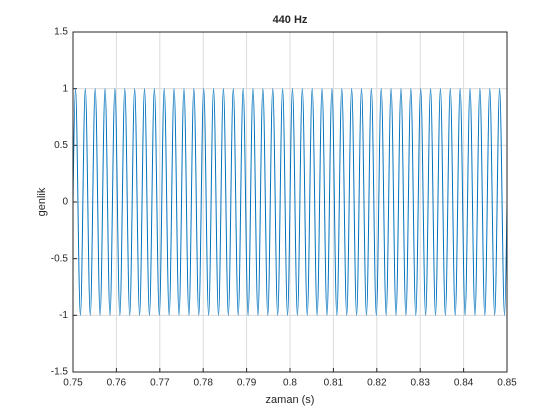  What do you see at coordinates (290, 400) in the screenshot?
I see `x-axis-label: zaman (s)` at bounding box center [290, 400].